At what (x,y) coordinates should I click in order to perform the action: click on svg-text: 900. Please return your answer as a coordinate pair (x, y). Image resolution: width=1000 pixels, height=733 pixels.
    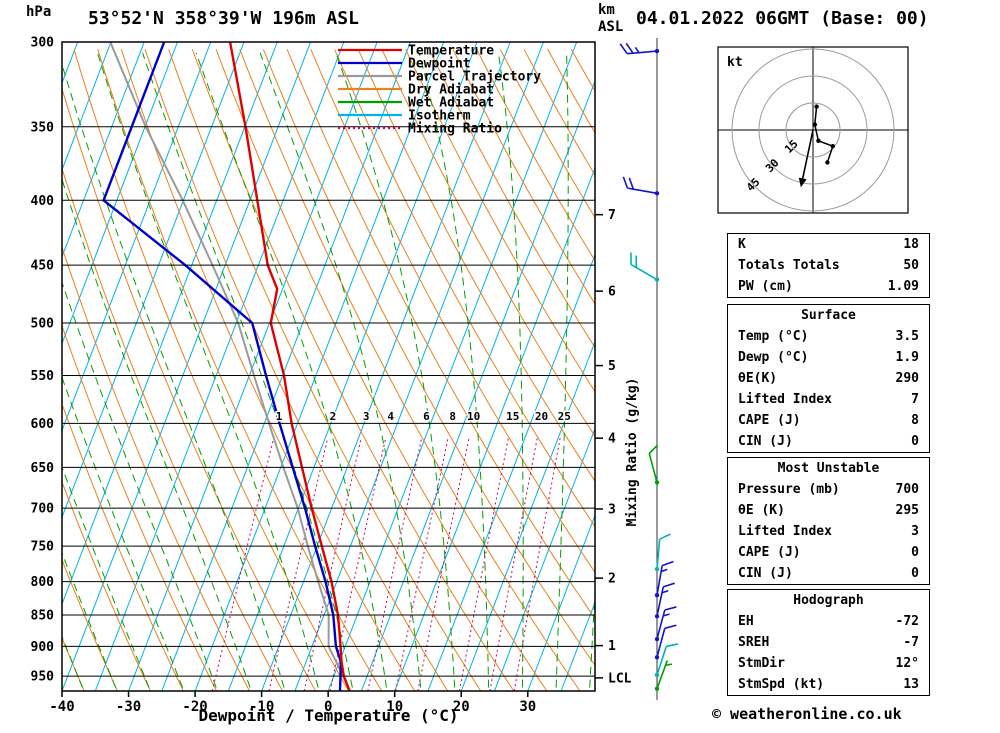
    Looking at the image, I should click on (43, 647).